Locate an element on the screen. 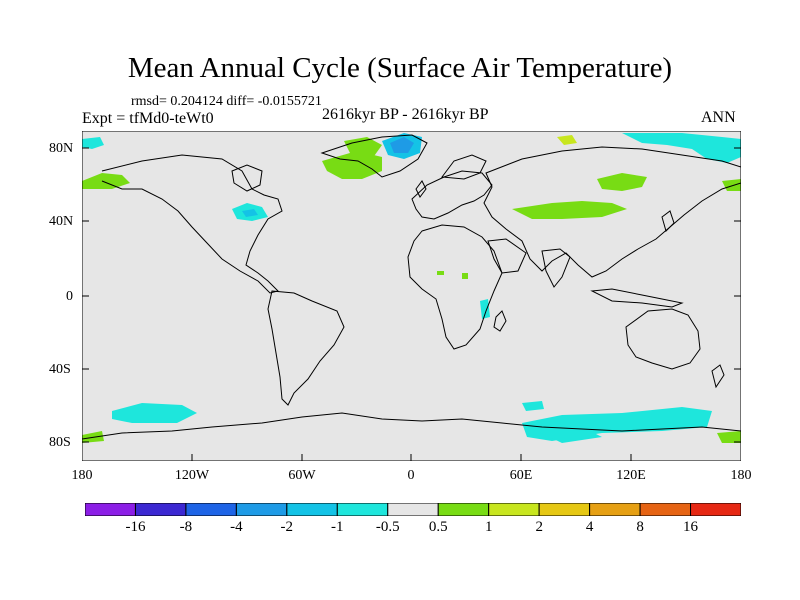 This screenshot has width=800, height=600. colorbar-label: -8 is located at coordinates (186, 527).